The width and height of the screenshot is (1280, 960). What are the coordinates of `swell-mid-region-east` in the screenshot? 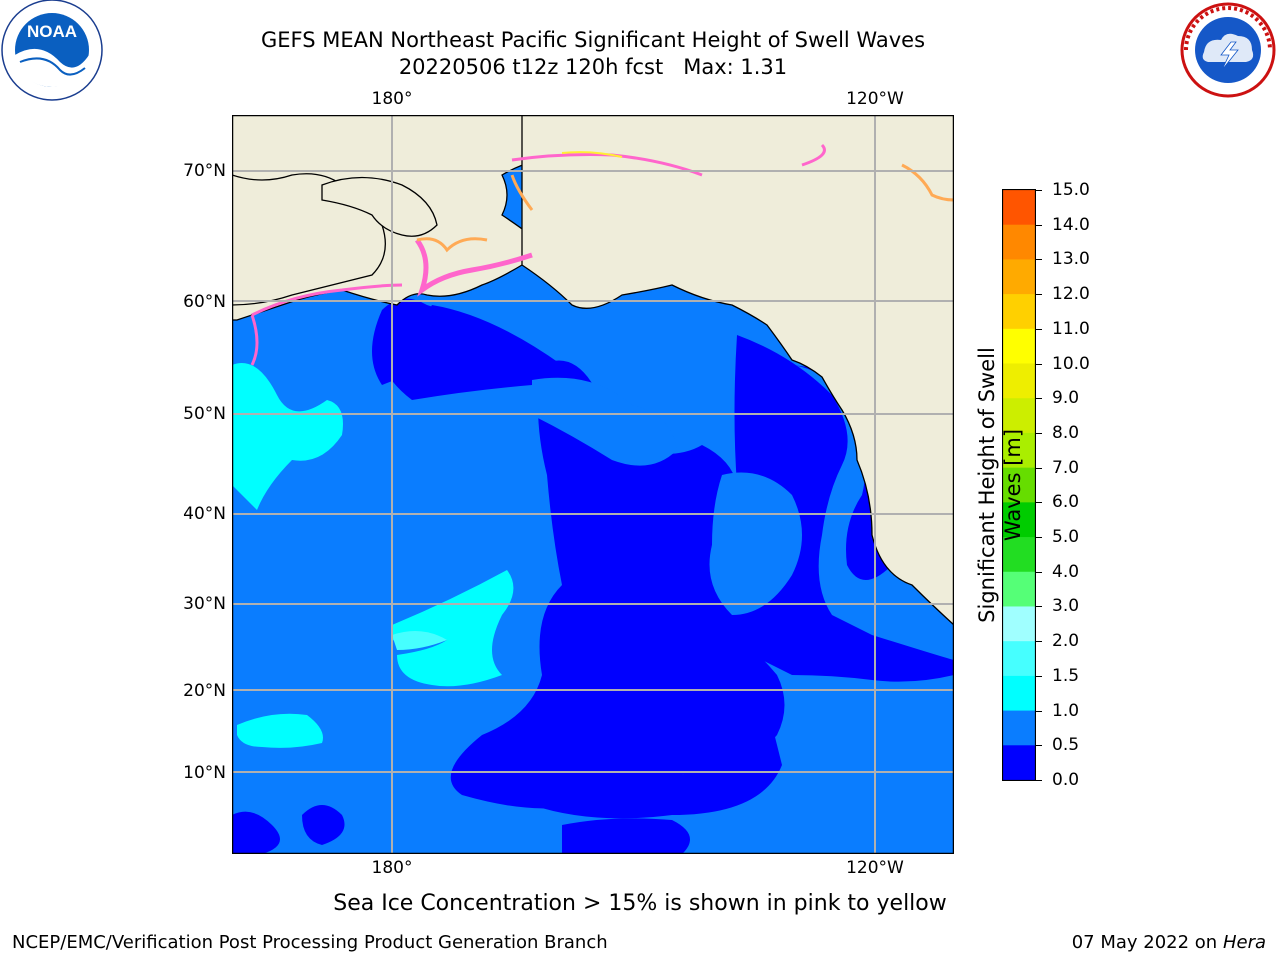 It's located at (755, 543).